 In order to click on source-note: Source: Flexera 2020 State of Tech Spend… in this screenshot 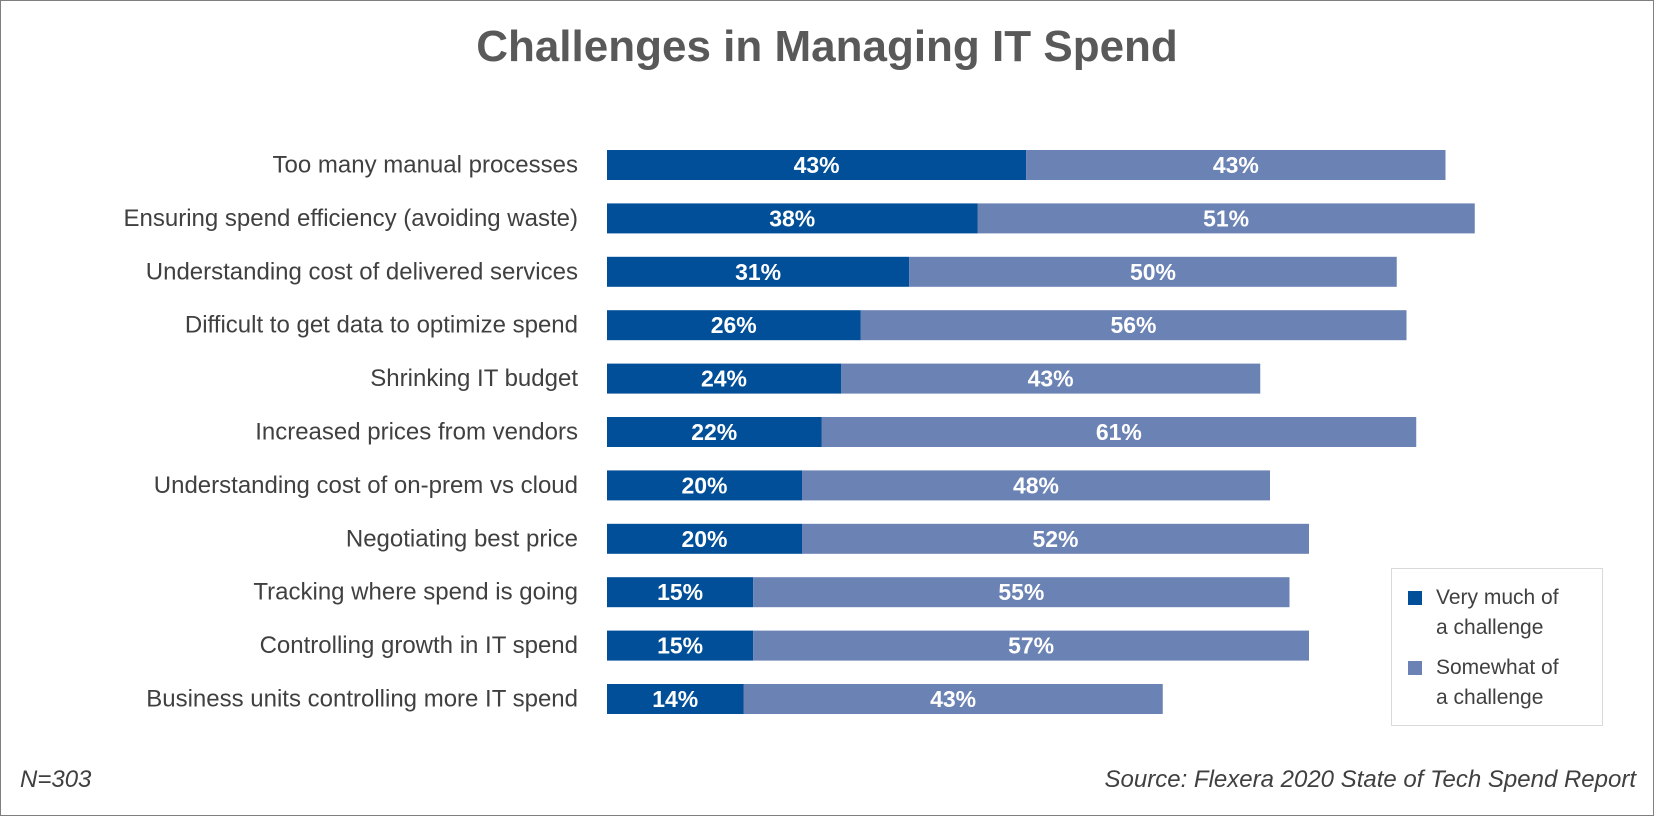, I will do `click(1370, 779)`.